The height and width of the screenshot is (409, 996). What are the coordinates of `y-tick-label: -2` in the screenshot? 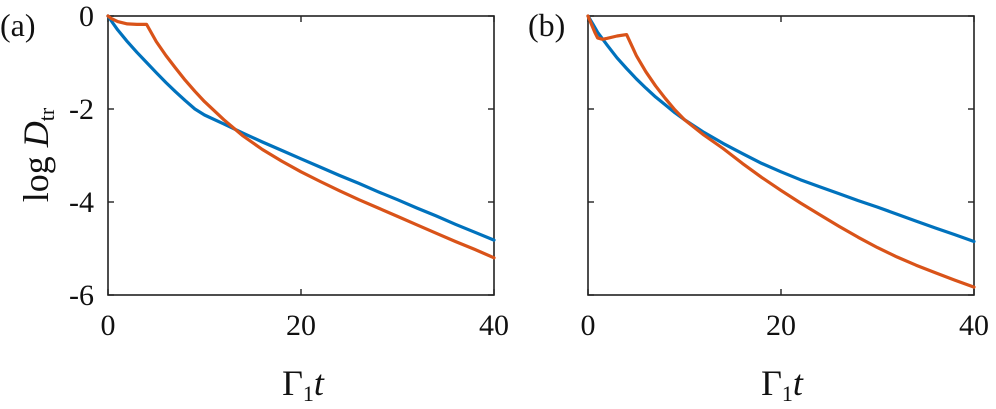 It's located at (81, 109).